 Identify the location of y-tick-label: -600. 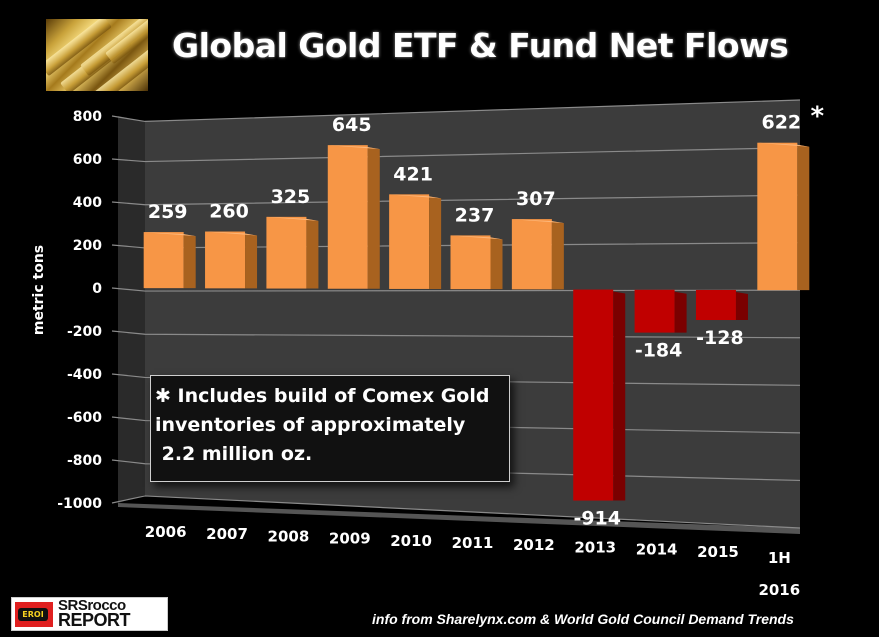
(84, 418).